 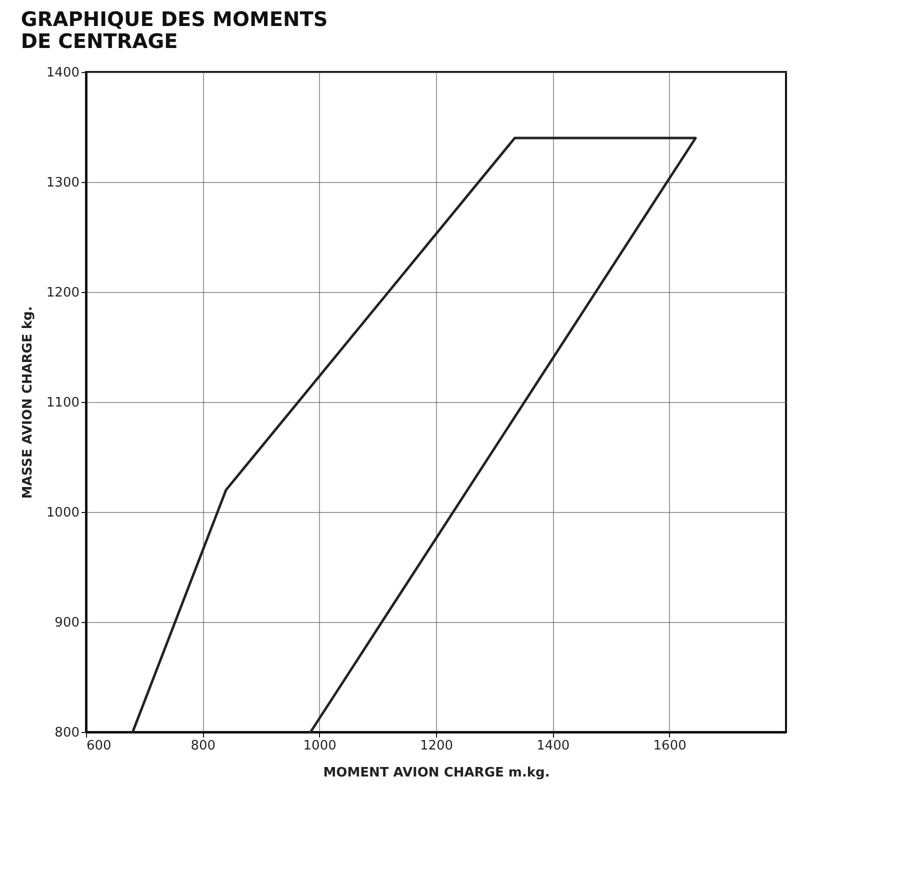 I want to click on text: GRAPHIQUE DES MOMENTS, so click(x=174, y=19).